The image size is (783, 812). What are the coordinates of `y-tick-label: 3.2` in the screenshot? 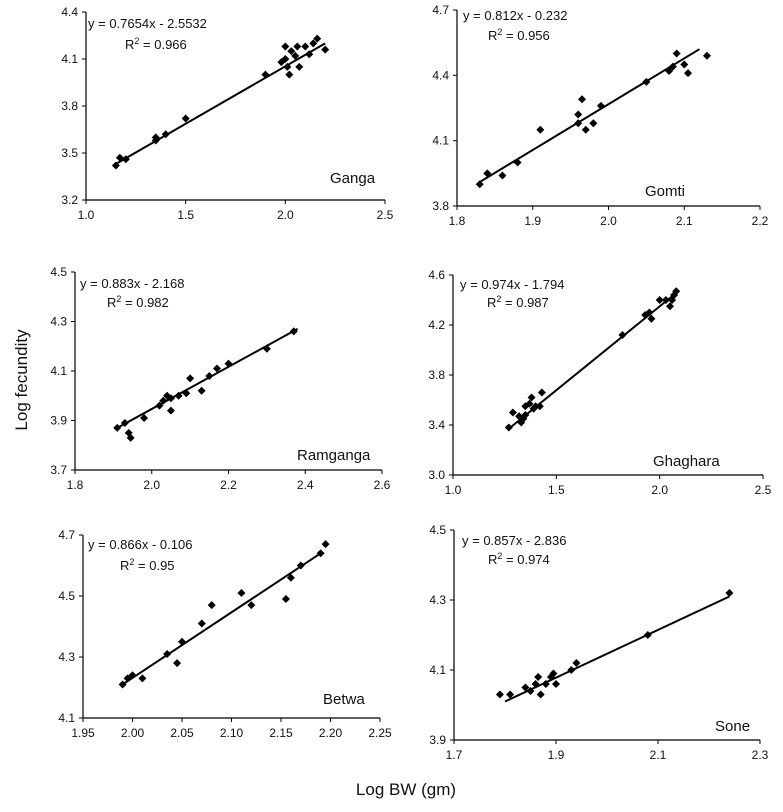 It's located at (69, 200).